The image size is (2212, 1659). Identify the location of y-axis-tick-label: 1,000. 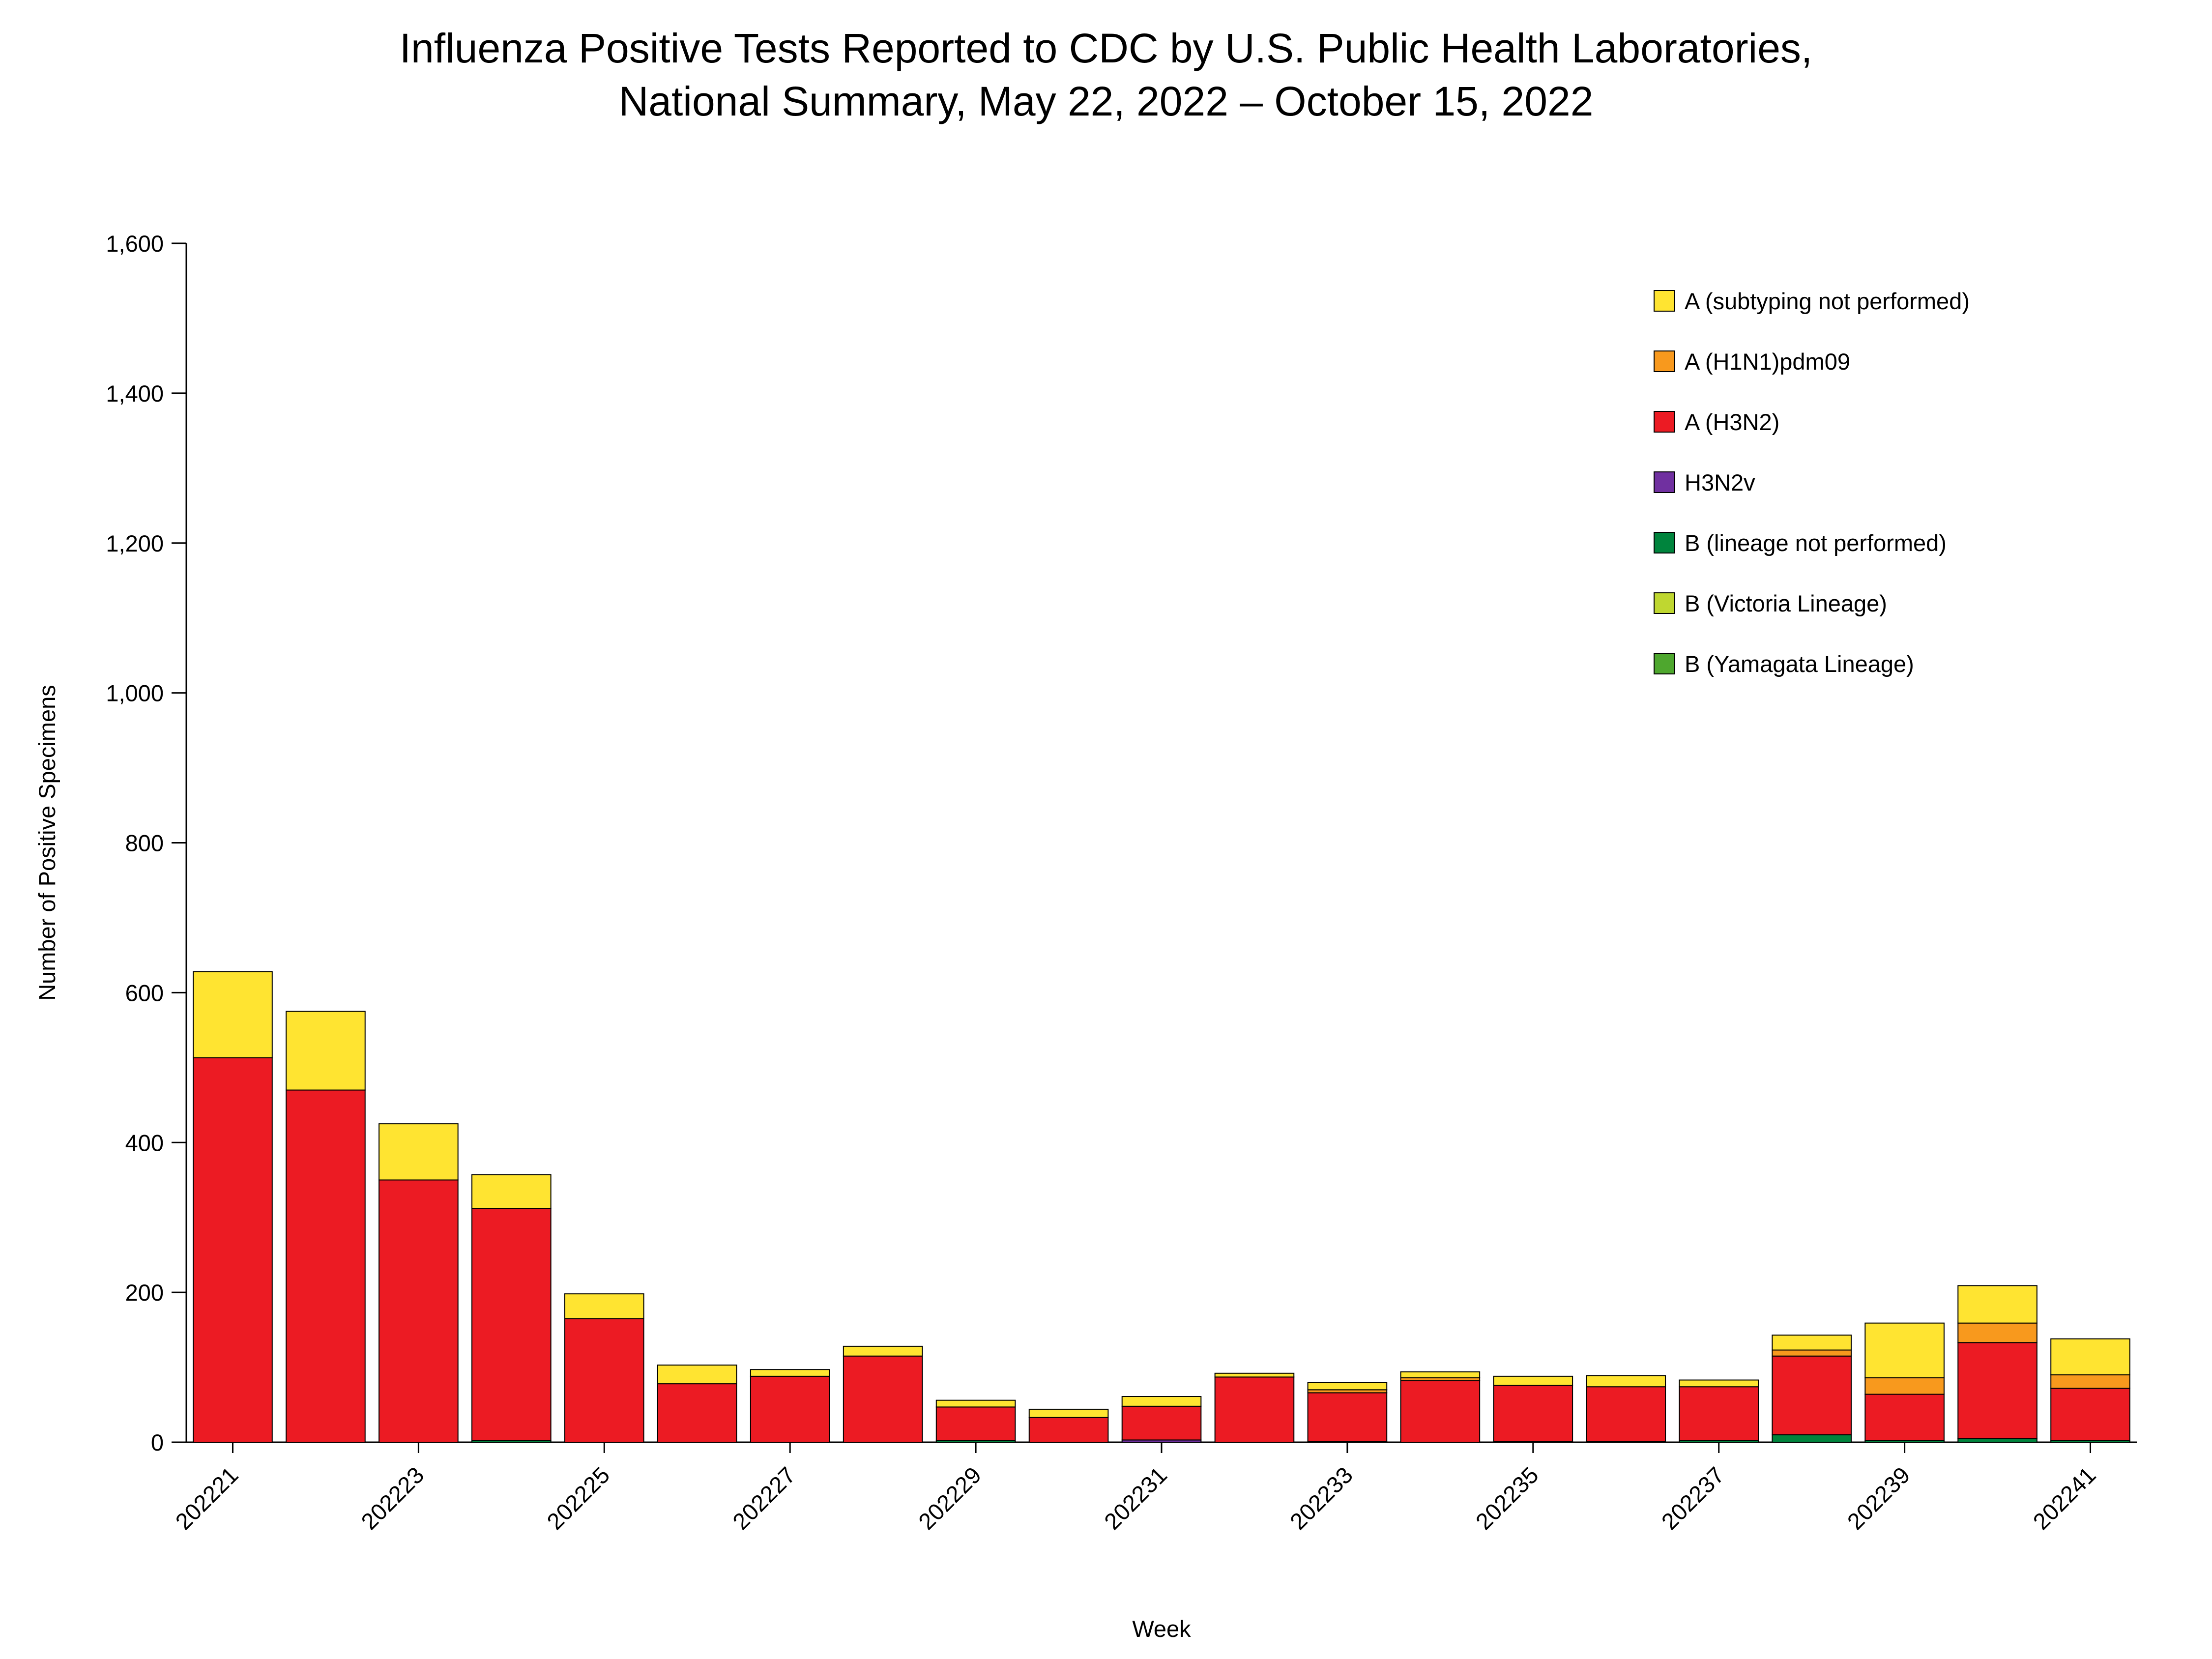
(135, 693).